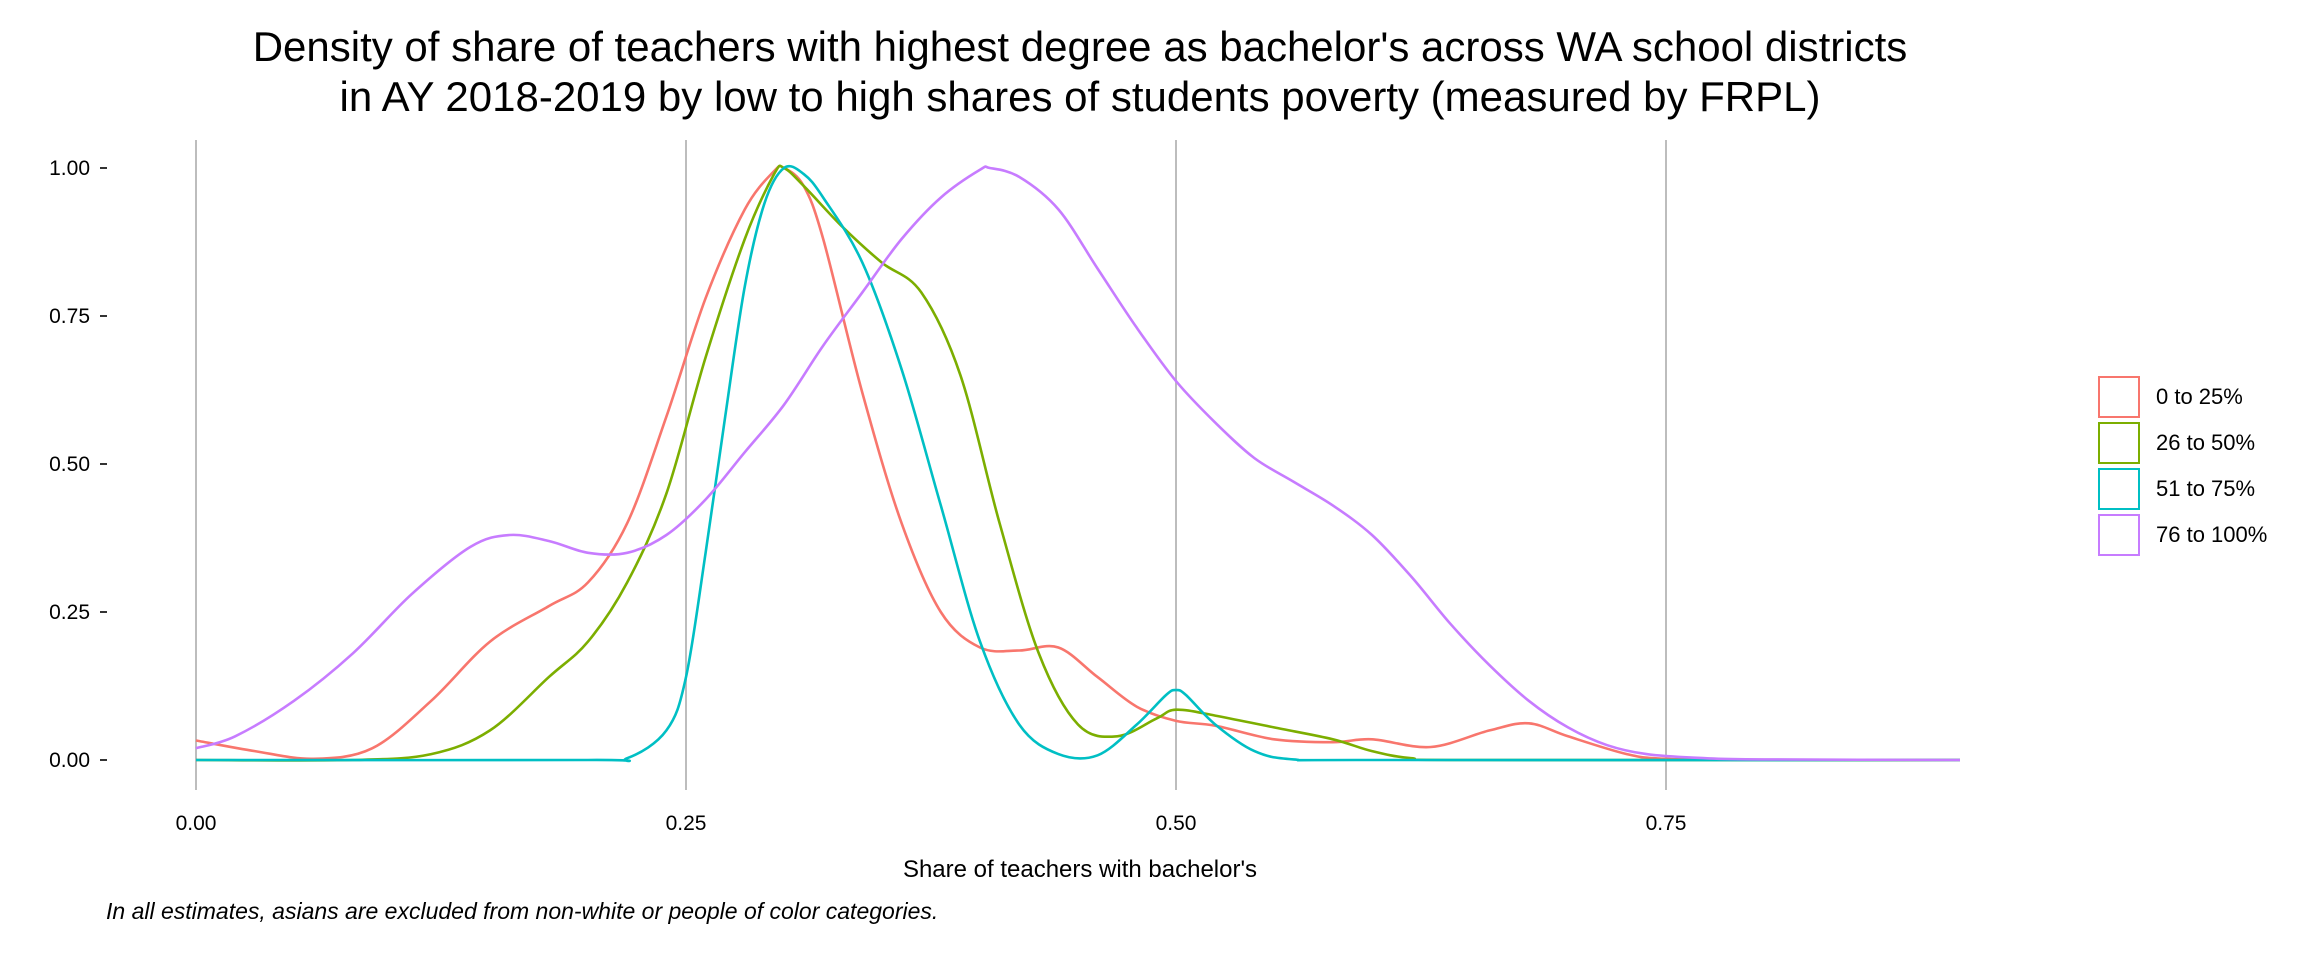  What do you see at coordinates (1176, 823) in the screenshot?
I see `x-tick-label: 0.50` at bounding box center [1176, 823].